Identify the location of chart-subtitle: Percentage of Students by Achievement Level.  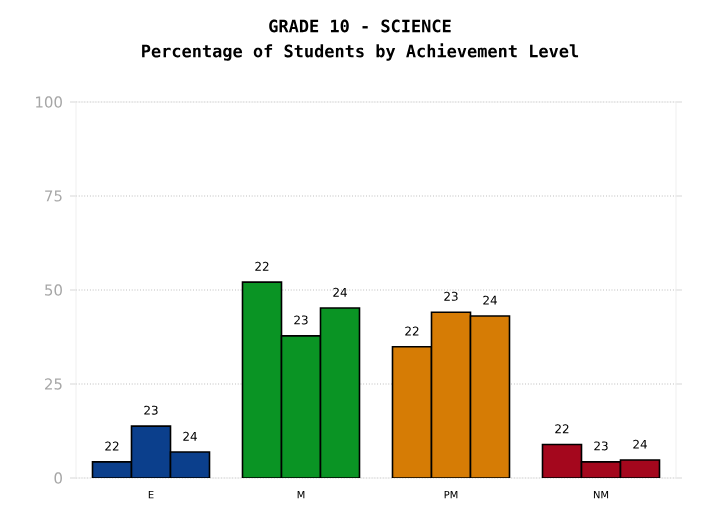
(360, 52).